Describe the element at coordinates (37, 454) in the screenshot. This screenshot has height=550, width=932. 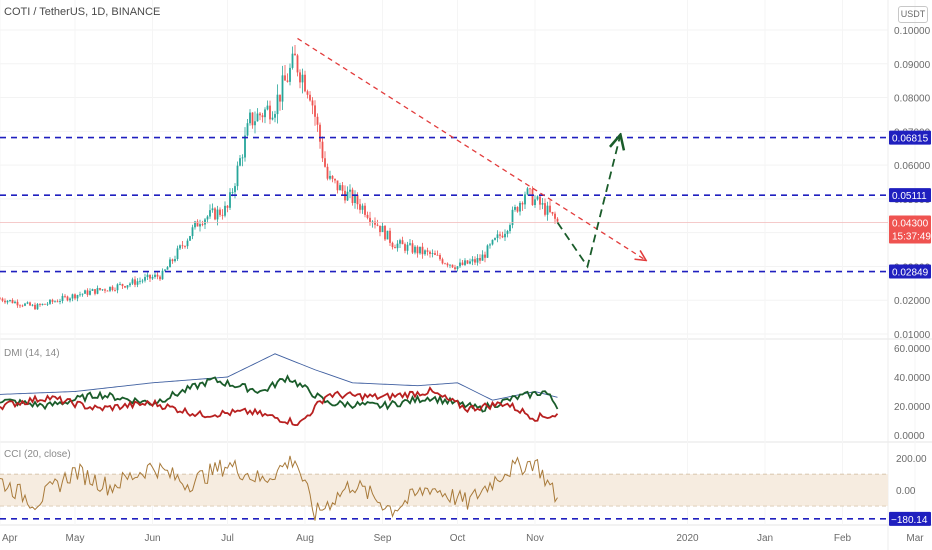
I see `cci-title: CCI (20, close)` at that location.